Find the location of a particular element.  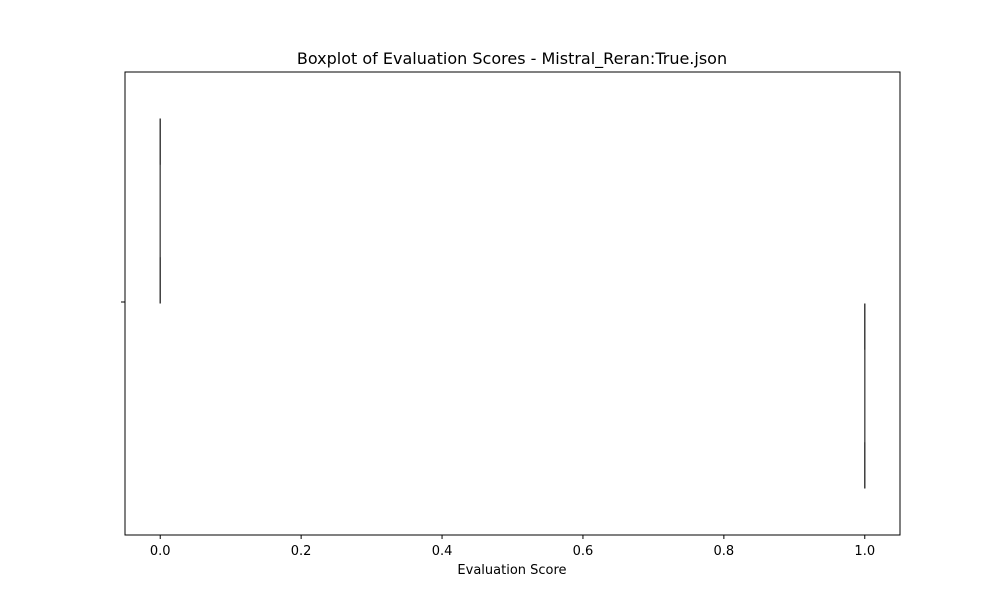

x-tick-label: 1.0 is located at coordinates (864, 551).